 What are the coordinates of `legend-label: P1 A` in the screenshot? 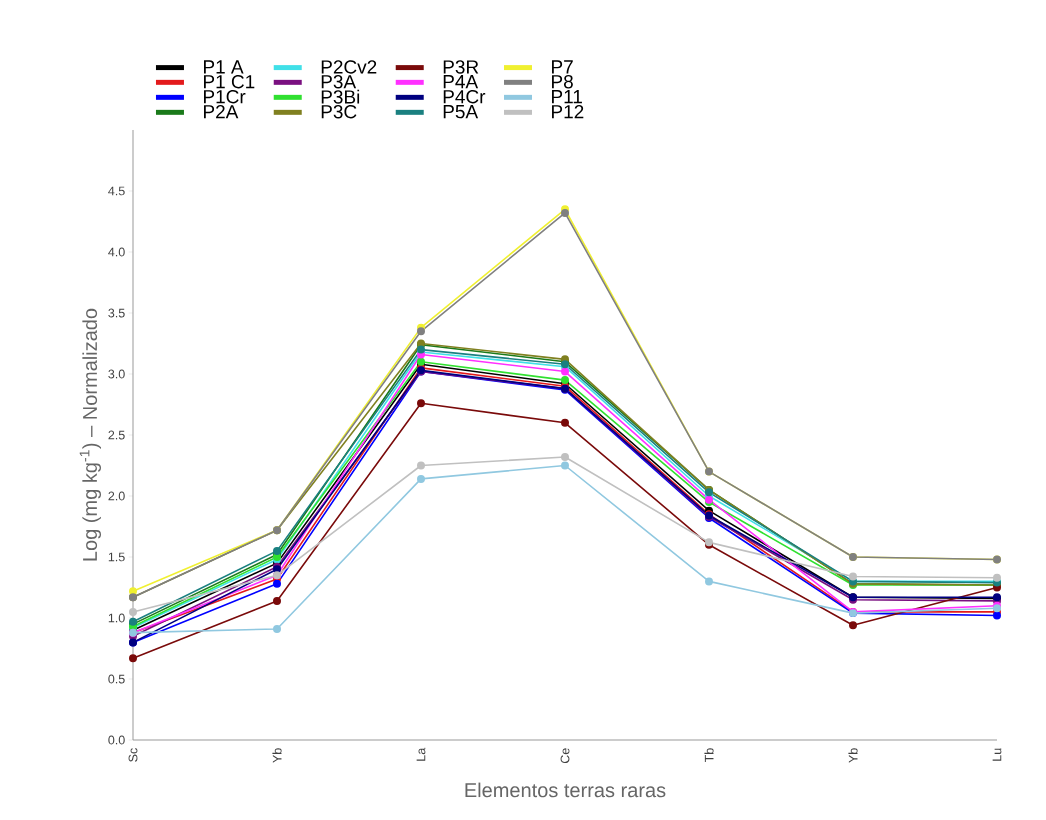 It's located at (224, 67).